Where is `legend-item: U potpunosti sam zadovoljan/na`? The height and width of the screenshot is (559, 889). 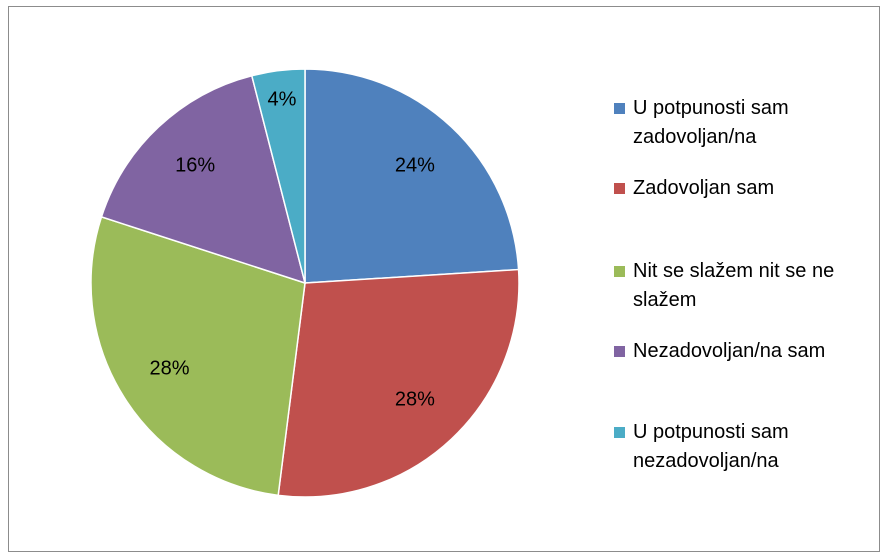 legend-item: U potpunosti sam zadovoljan/na is located at coordinates (739, 123).